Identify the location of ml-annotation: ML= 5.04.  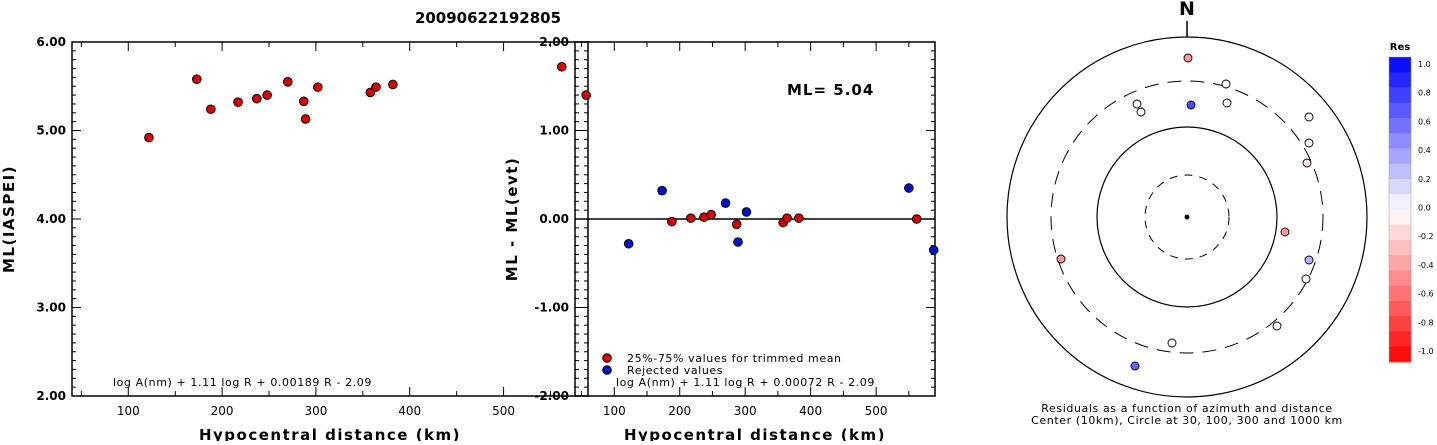
(830, 90).